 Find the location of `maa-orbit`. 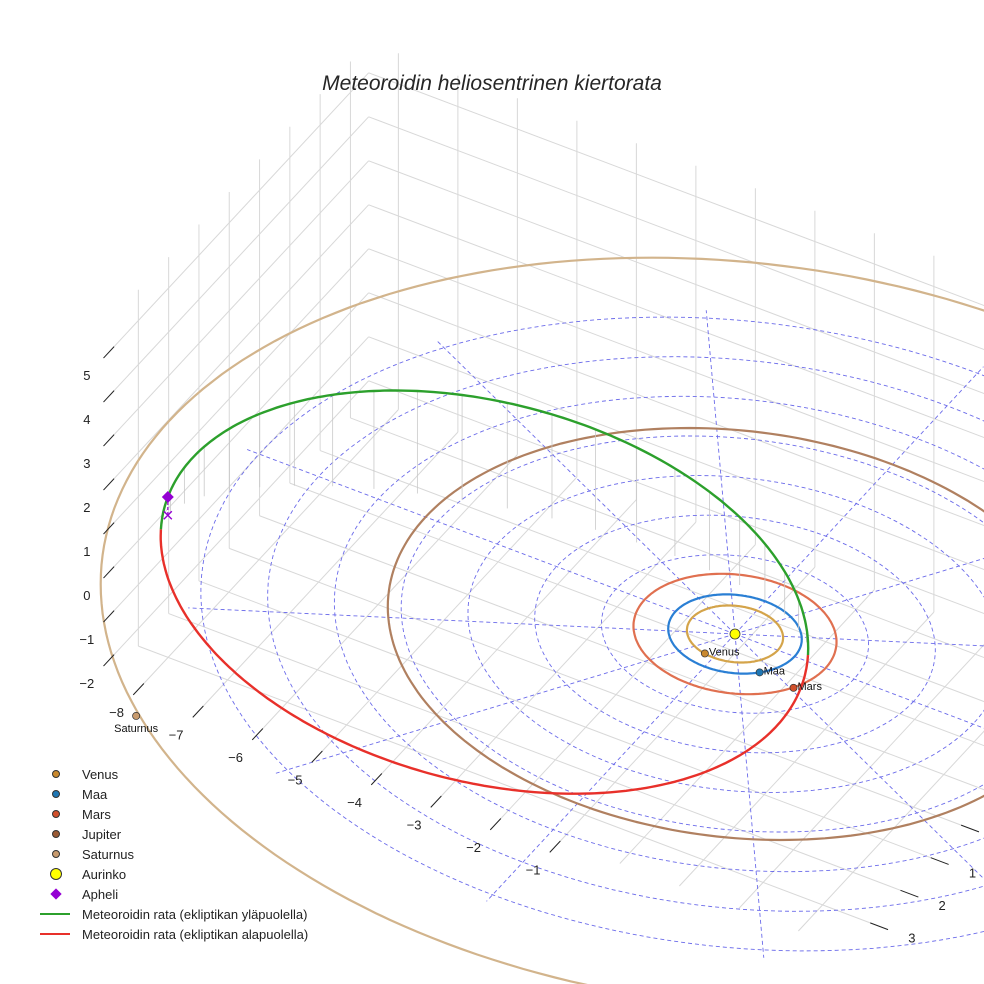

maa-orbit is located at coordinates (735, 634).